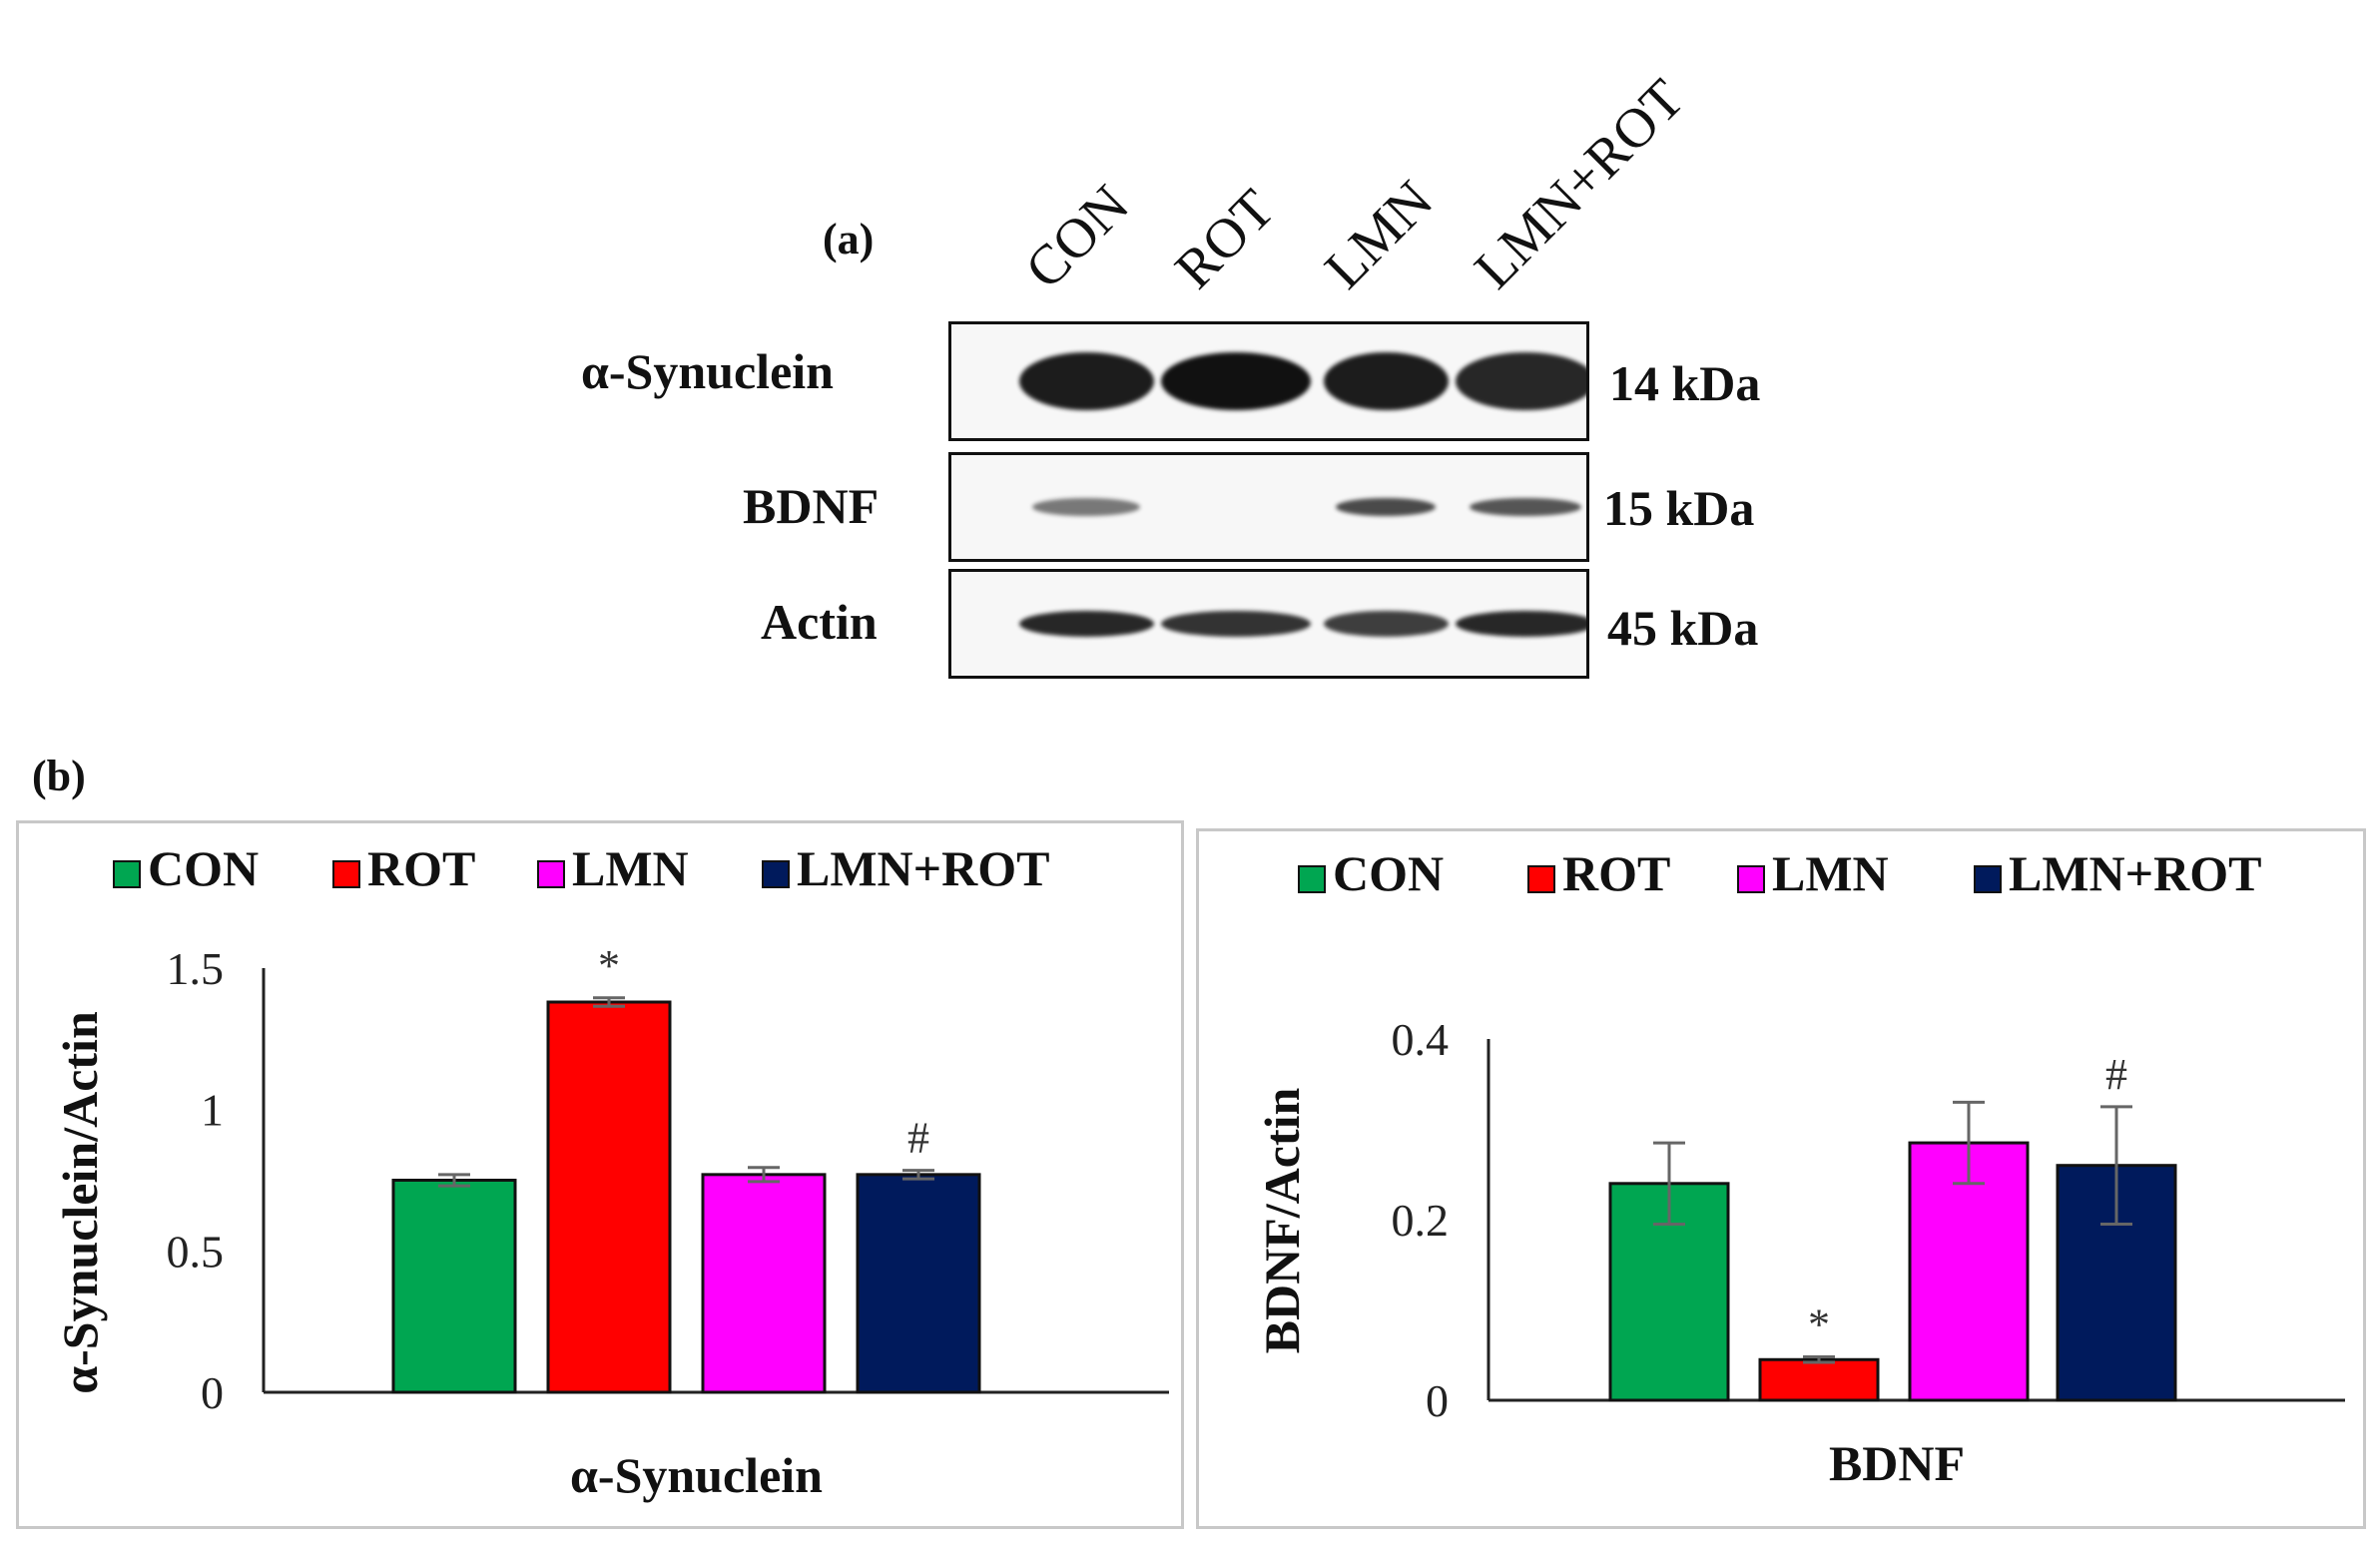 The image size is (2380, 1544). Describe the element at coordinates (849, 239) in the screenshot. I see `panel-a-label: (a)` at that location.